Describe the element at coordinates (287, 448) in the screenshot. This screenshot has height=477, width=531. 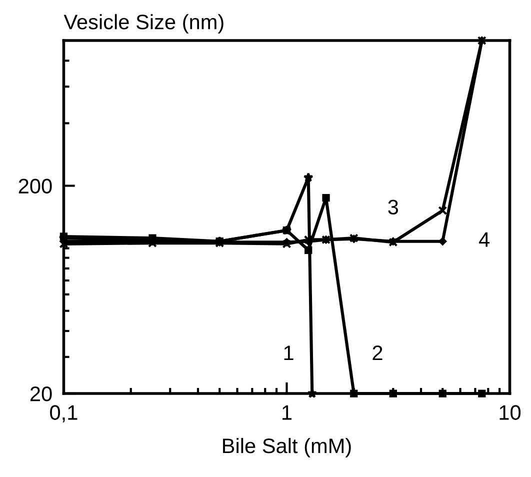
I see `x-axis-title: Bile Salt (mM)` at that location.